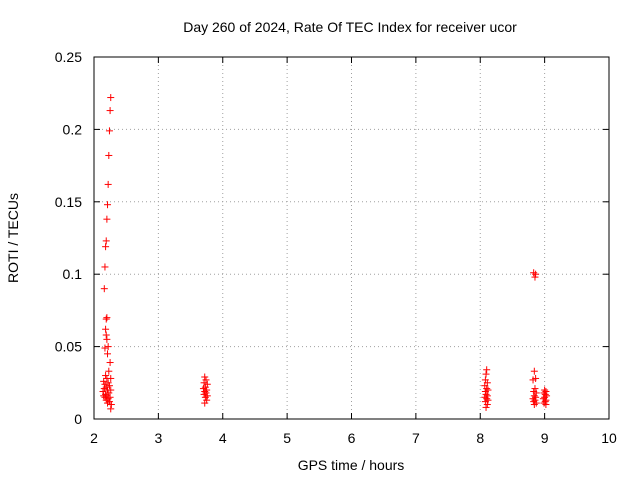 Image resolution: width=640 pixels, height=480 pixels. What do you see at coordinates (287, 438) in the screenshot?
I see `x-tick-label: 5` at bounding box center [287, 438].